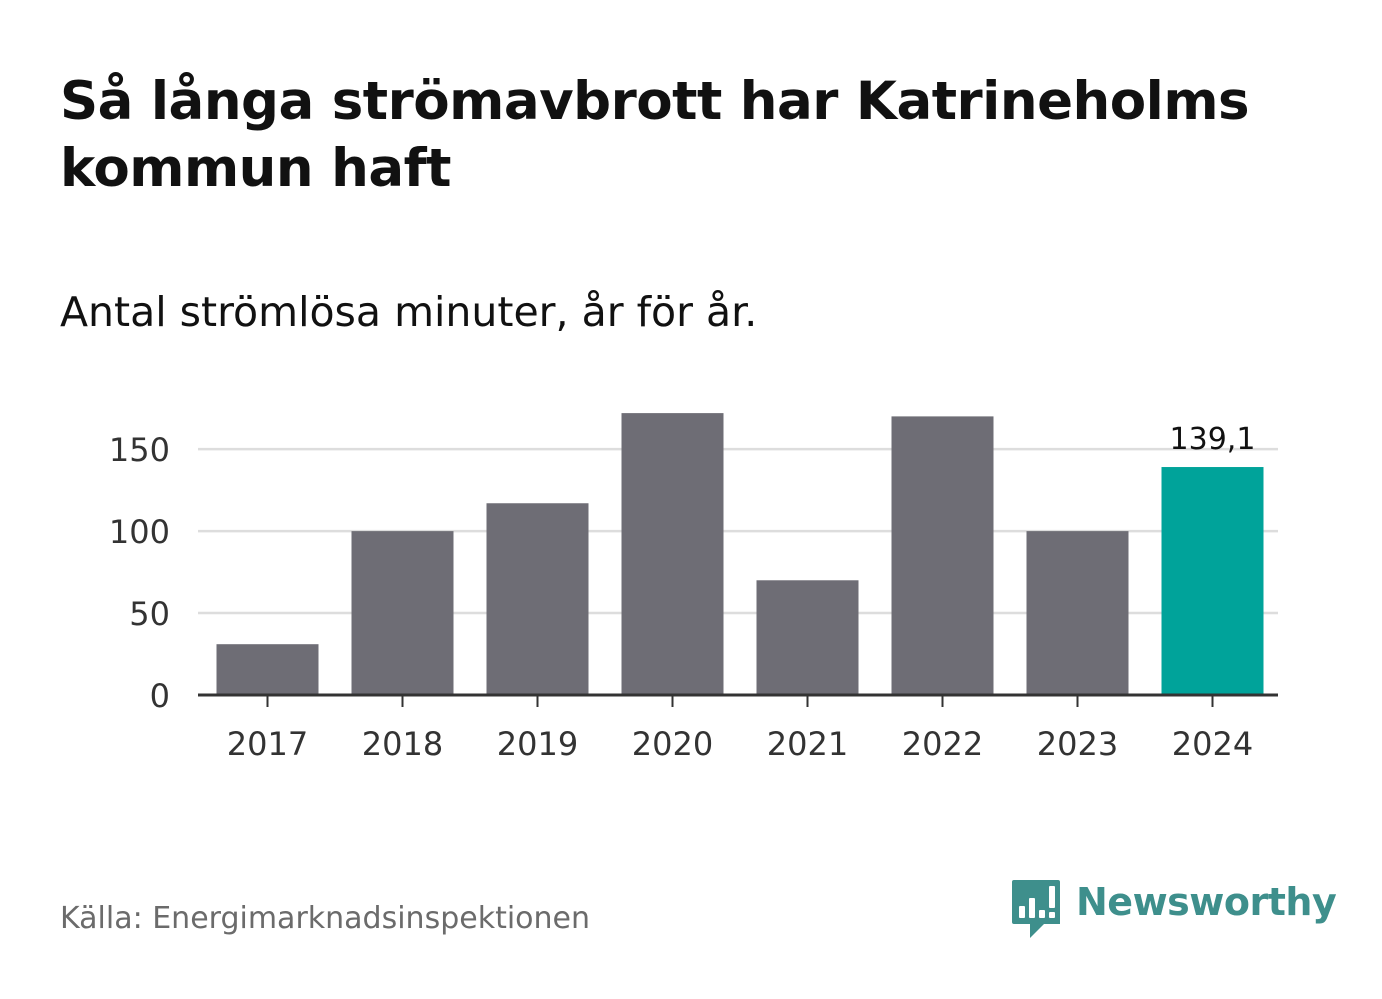 Image resolution: width=1382 pixels, height=999 pixels. I want to click on x-tick-label: 2024, so click(1212, 744).